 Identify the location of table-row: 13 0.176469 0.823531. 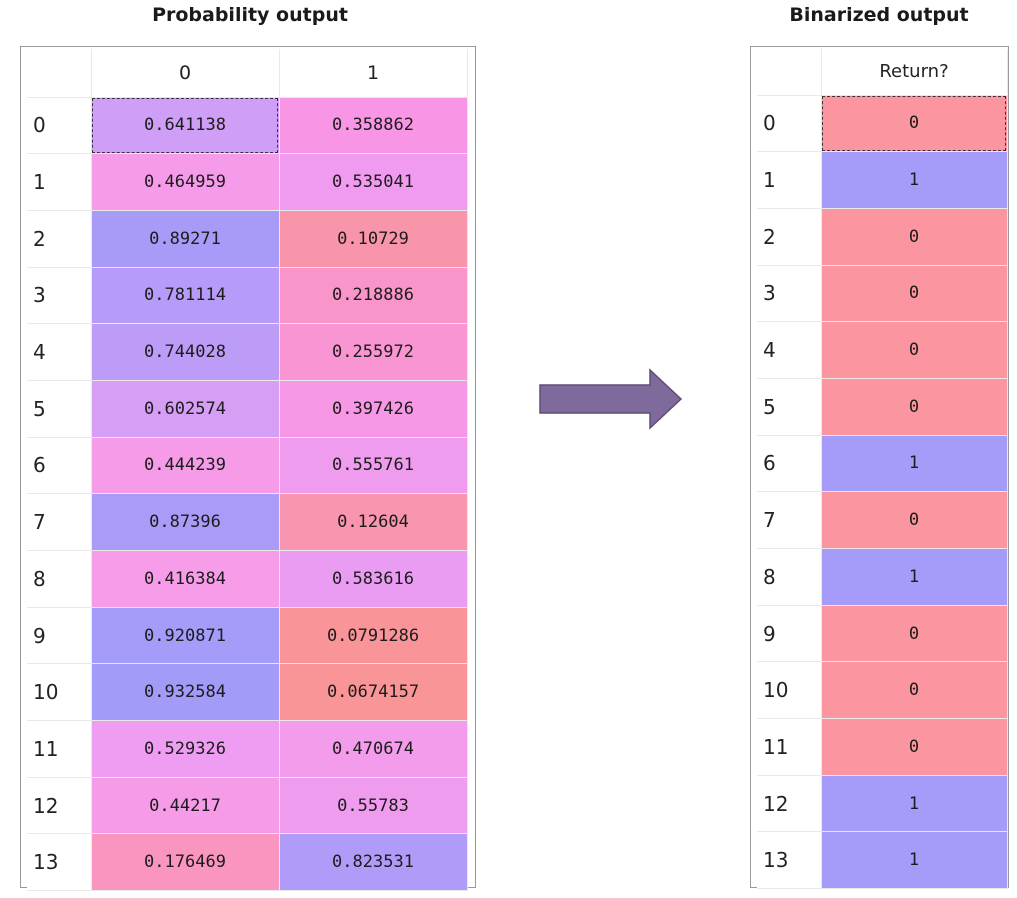
(247, 862).